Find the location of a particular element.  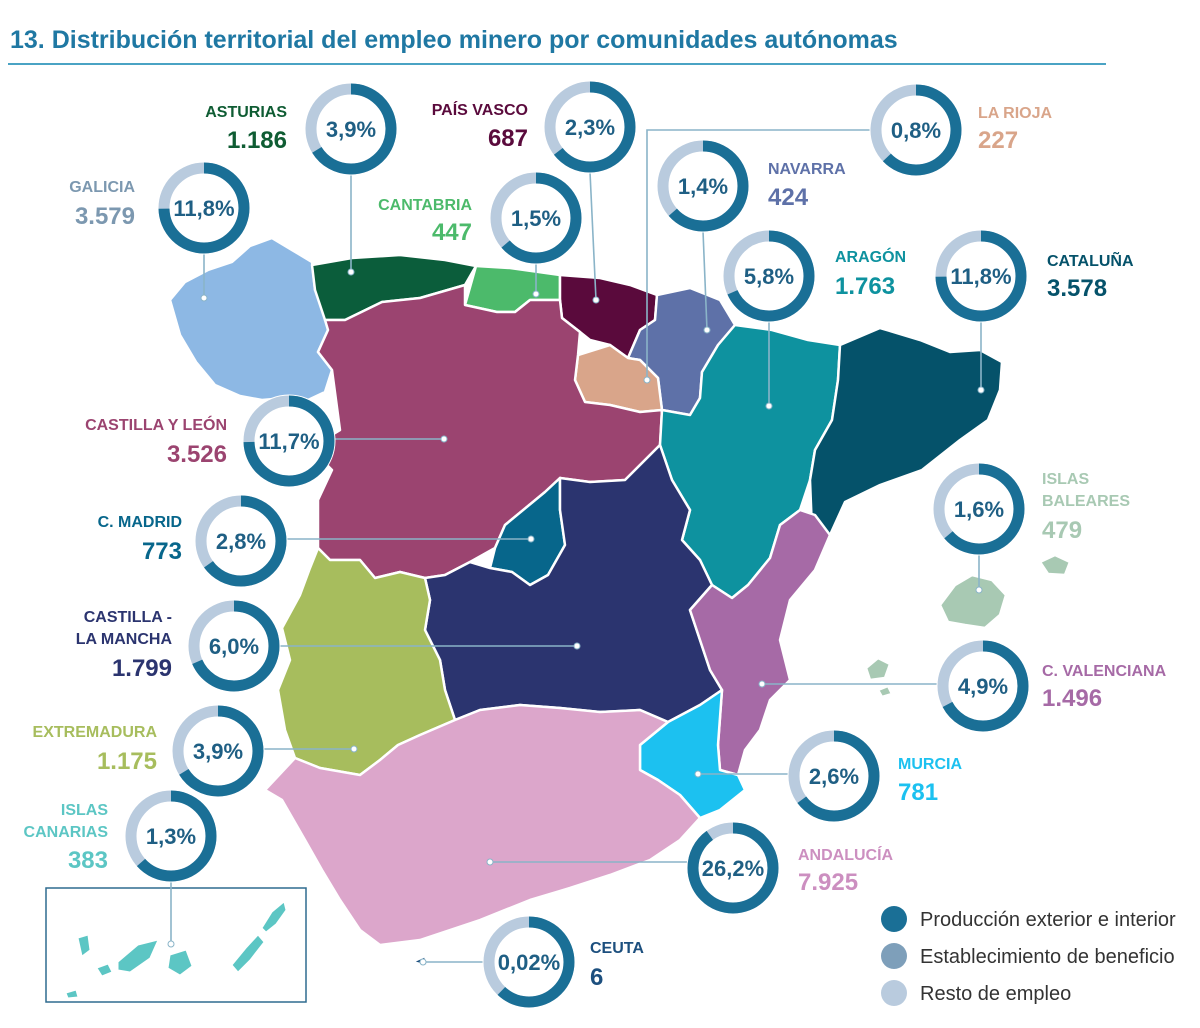

legend-item-0: Producción exterior e interior is located at coordinates (1028, 919).